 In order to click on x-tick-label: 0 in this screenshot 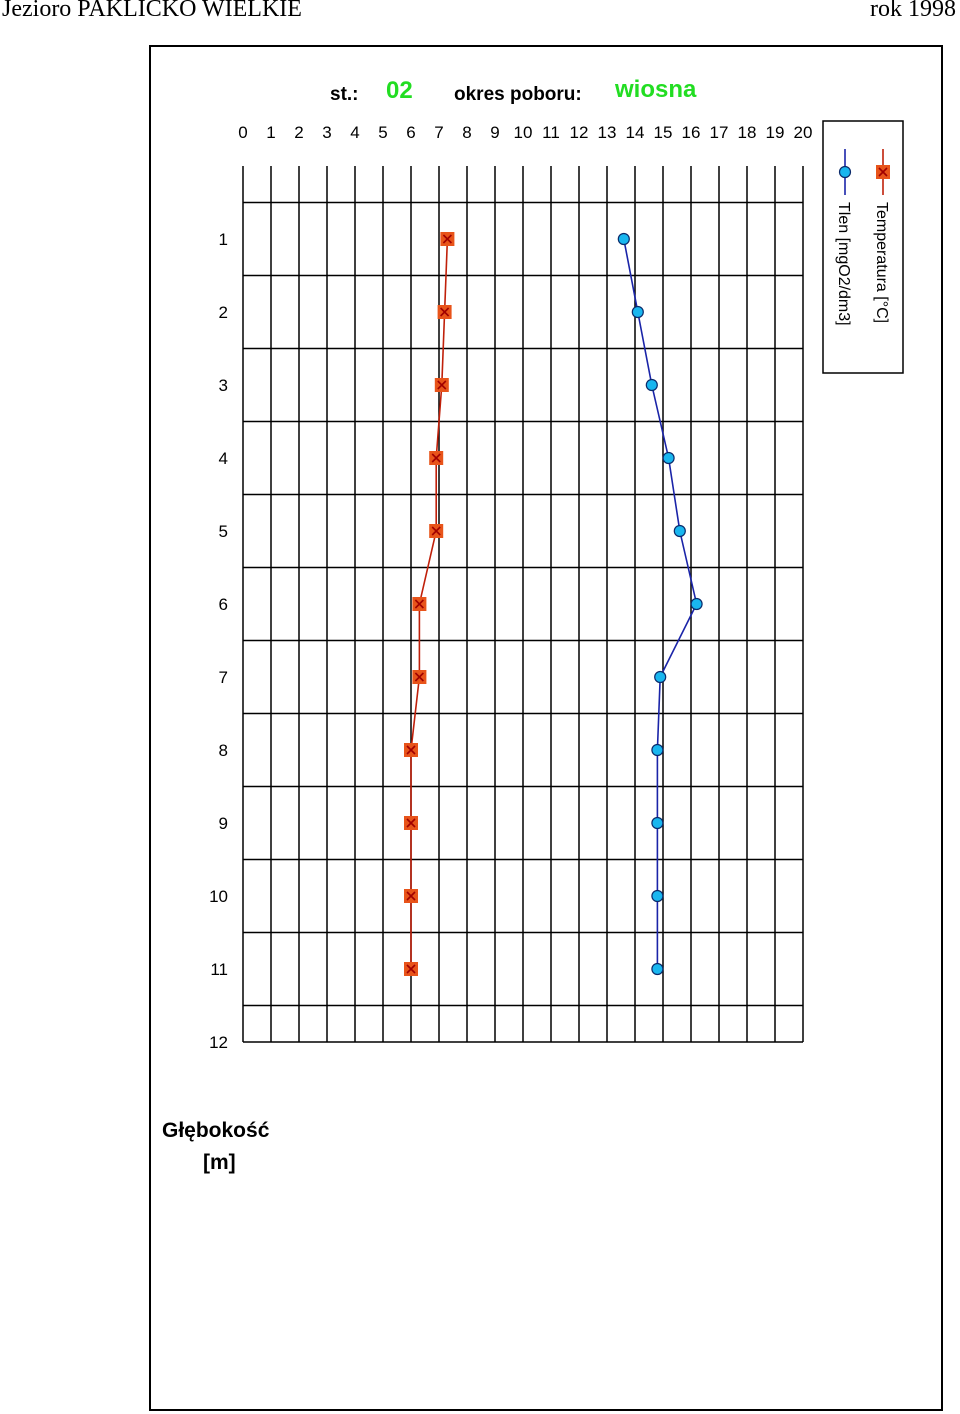, I will do `click(242, 132)`.